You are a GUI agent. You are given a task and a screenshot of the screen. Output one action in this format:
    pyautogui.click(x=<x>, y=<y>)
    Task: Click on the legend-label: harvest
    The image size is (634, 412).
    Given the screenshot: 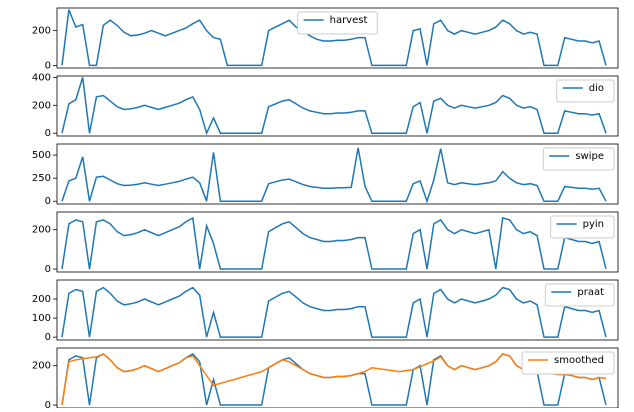 What is the action you would take?
    pyautogui.click(x=349, y=20)
    